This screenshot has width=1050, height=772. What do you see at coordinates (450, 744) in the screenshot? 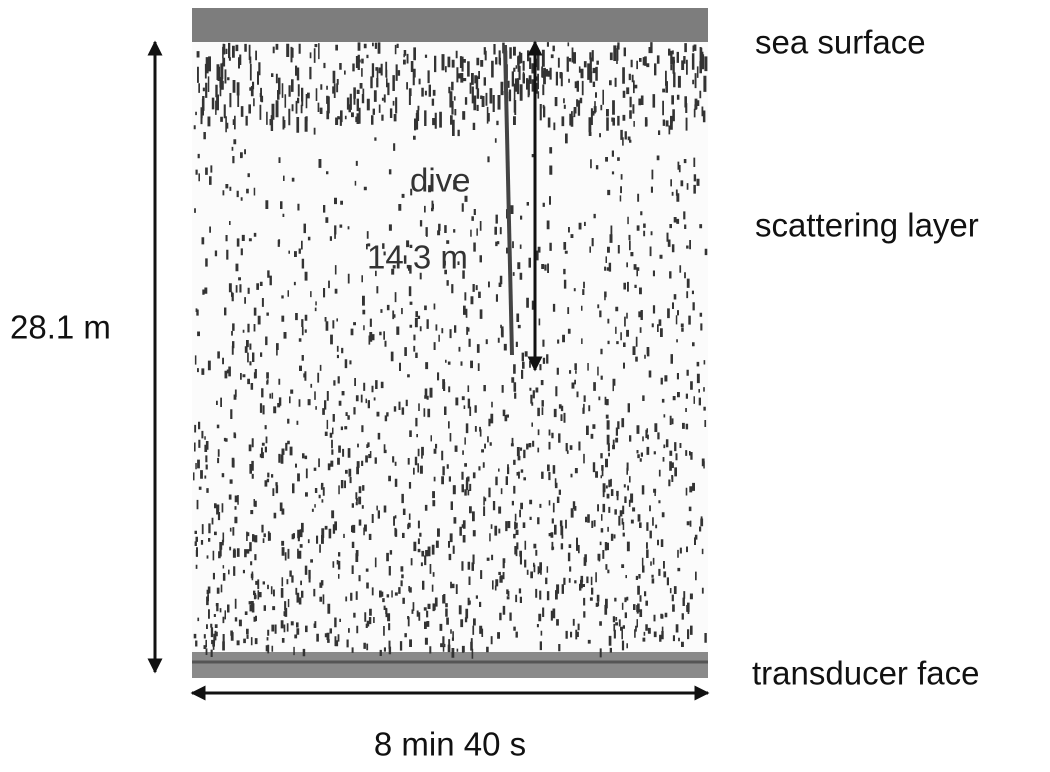
I see `duration-label: 8 min 40 s` at bounding box center [450, 744].